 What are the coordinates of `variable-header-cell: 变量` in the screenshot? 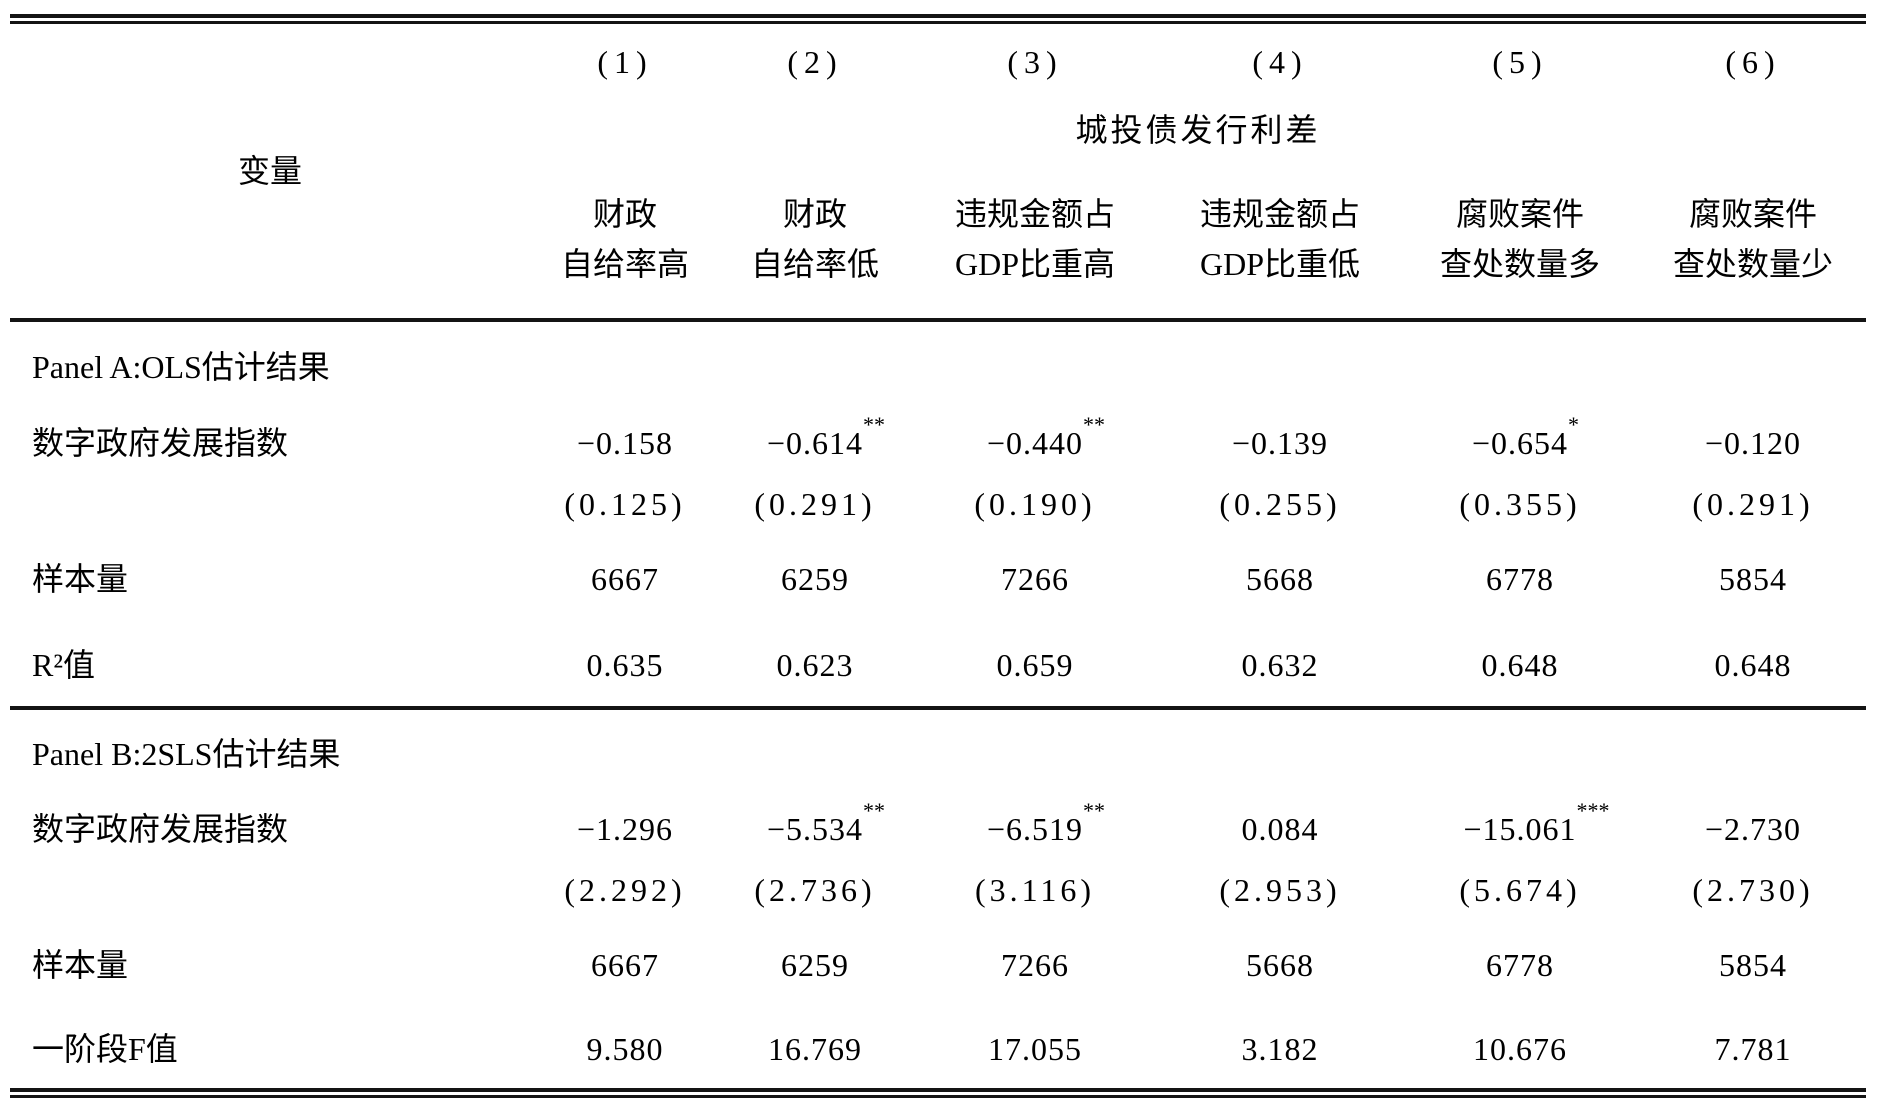 It's located at (270, 172).